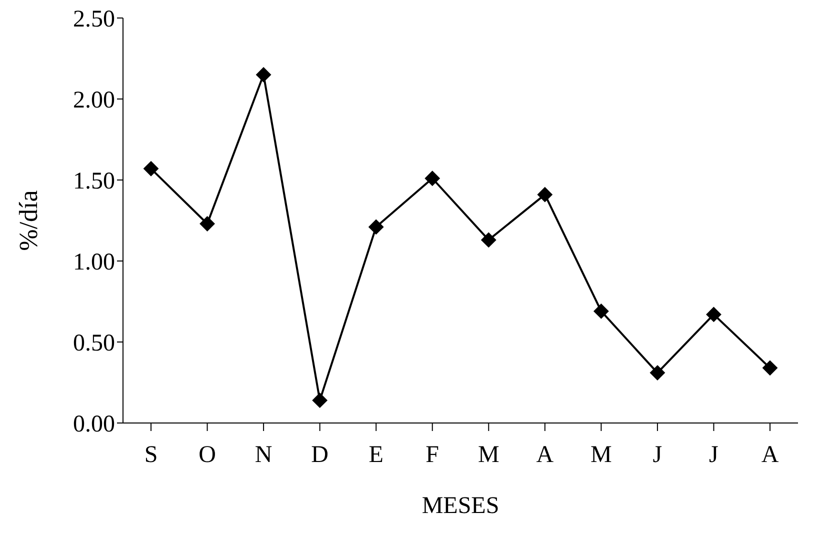 This screenshot has height=542, width=814. I want to click on y-tick-label: 0.00, so click(94, 425).